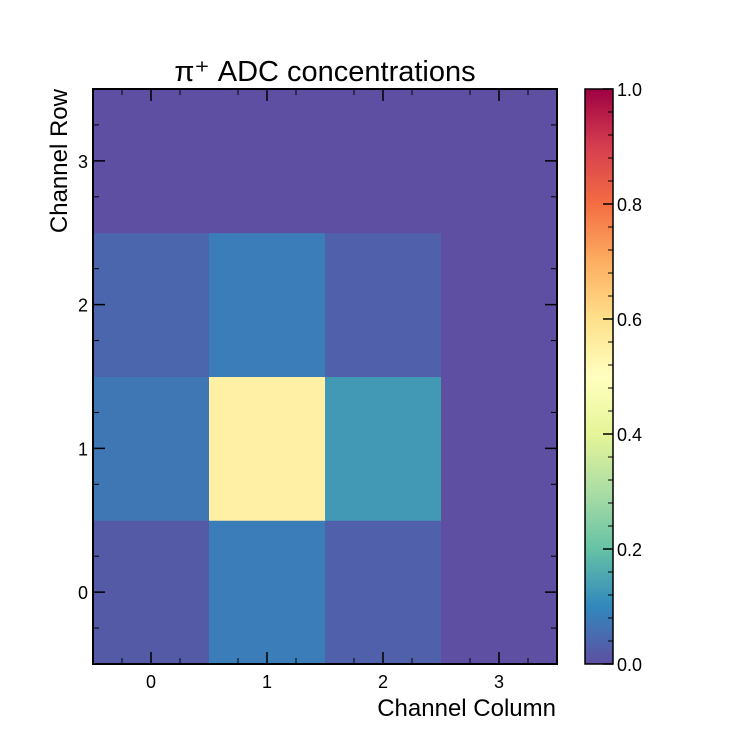  What do you see at coordinates (629, 205) in the screenshot?
I see `colorbar-tick-label: 0.8` at bounding box center [629, 205].